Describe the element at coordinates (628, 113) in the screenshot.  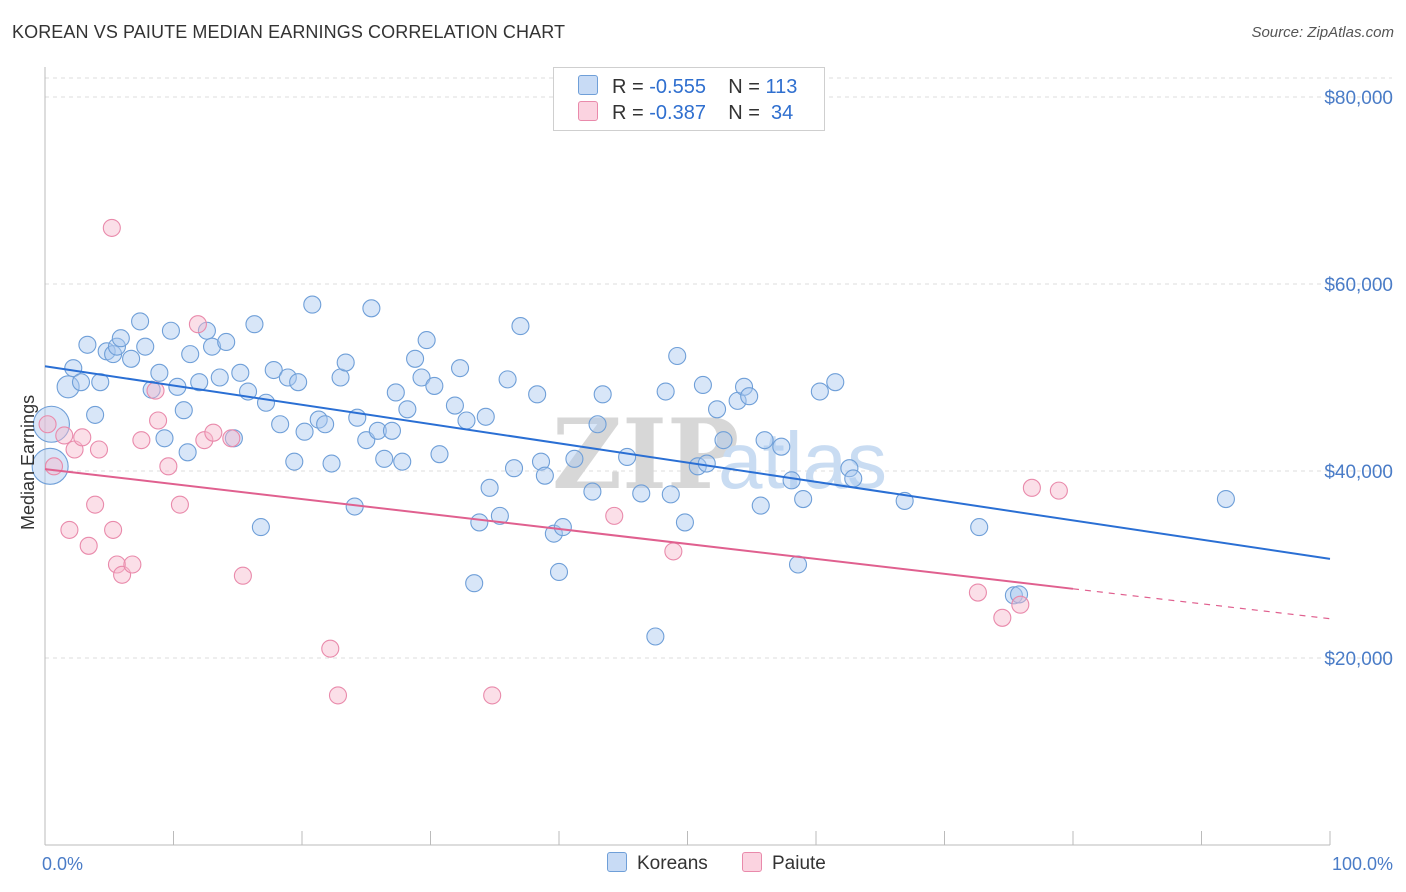
I see `paiute-r-label: R =` at that location.